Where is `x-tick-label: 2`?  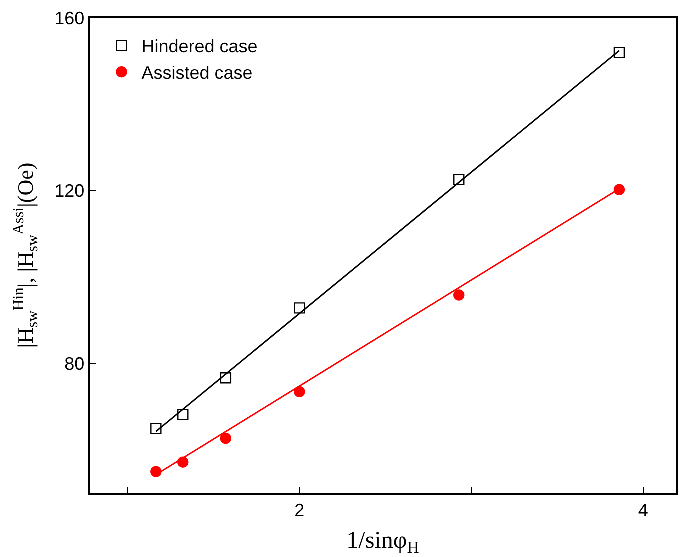 x-tick-label: 2 is located at coordinates (299, 510).